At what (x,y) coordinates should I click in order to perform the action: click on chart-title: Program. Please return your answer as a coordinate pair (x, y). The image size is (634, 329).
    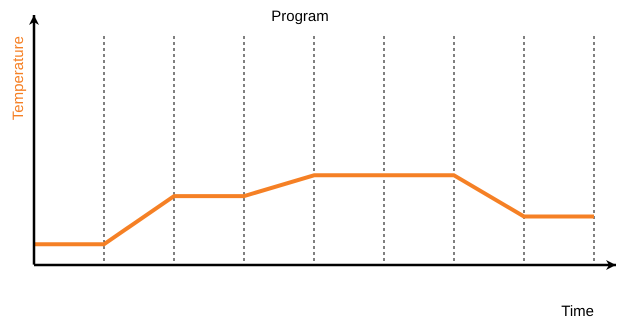
    Looking at the image, I should click on (300, 17).